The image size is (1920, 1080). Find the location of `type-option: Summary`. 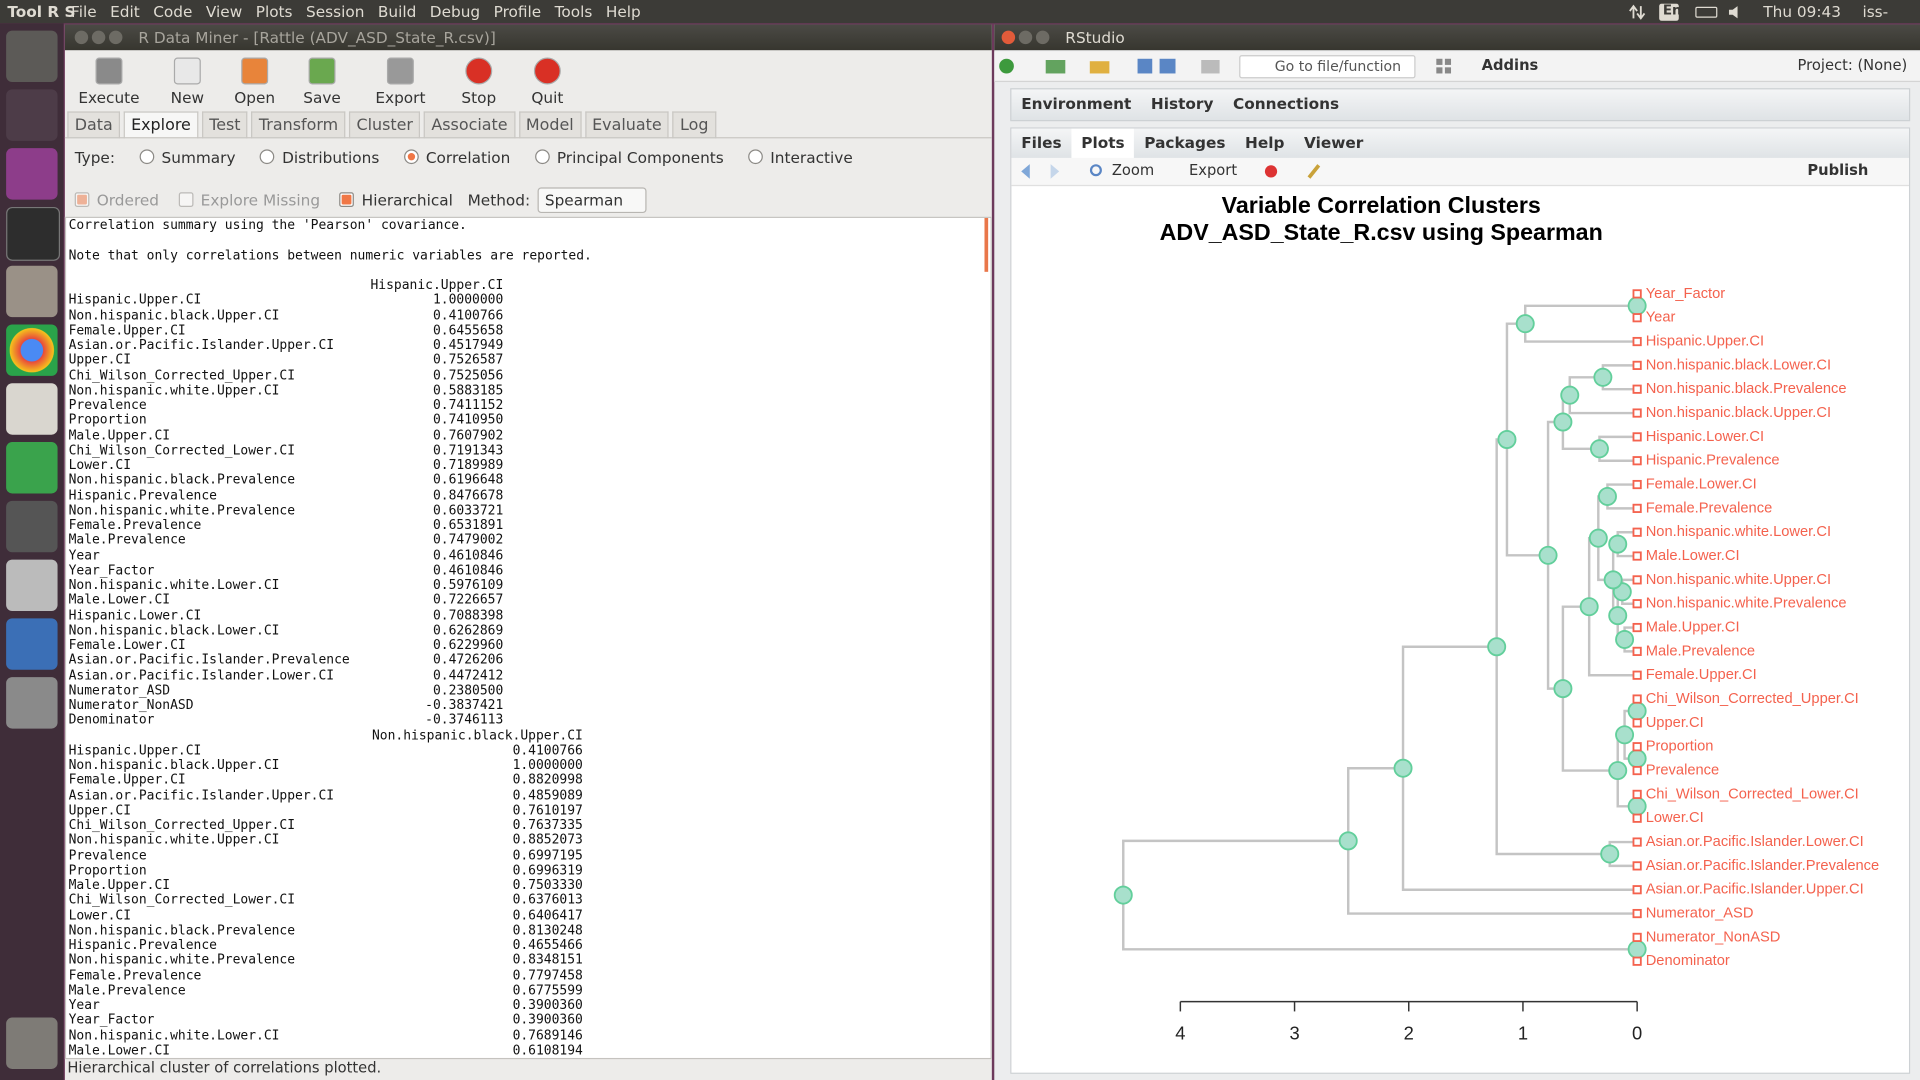

type-option: Summary is located at coordinates (187, 157).